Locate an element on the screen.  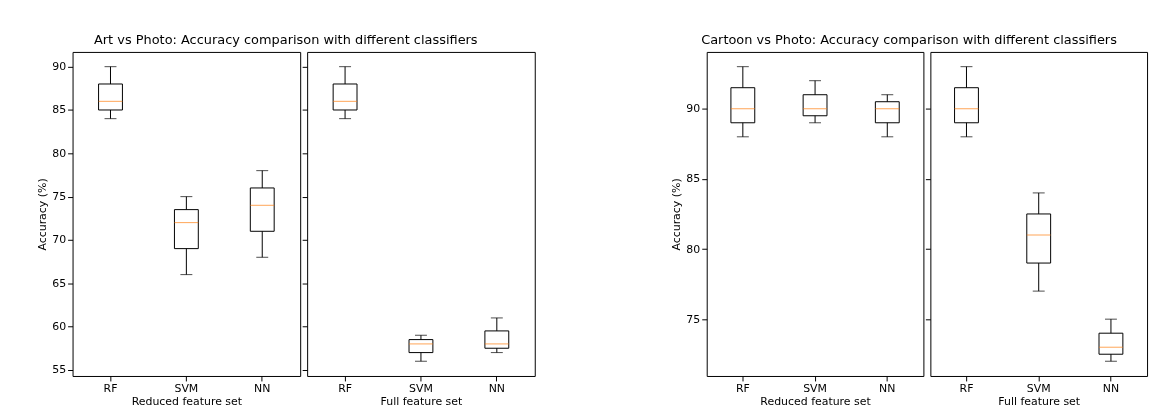
chart-title: Art vs Photo: Accuracy comparison with different classifiers is located at coordinates (285, 40).